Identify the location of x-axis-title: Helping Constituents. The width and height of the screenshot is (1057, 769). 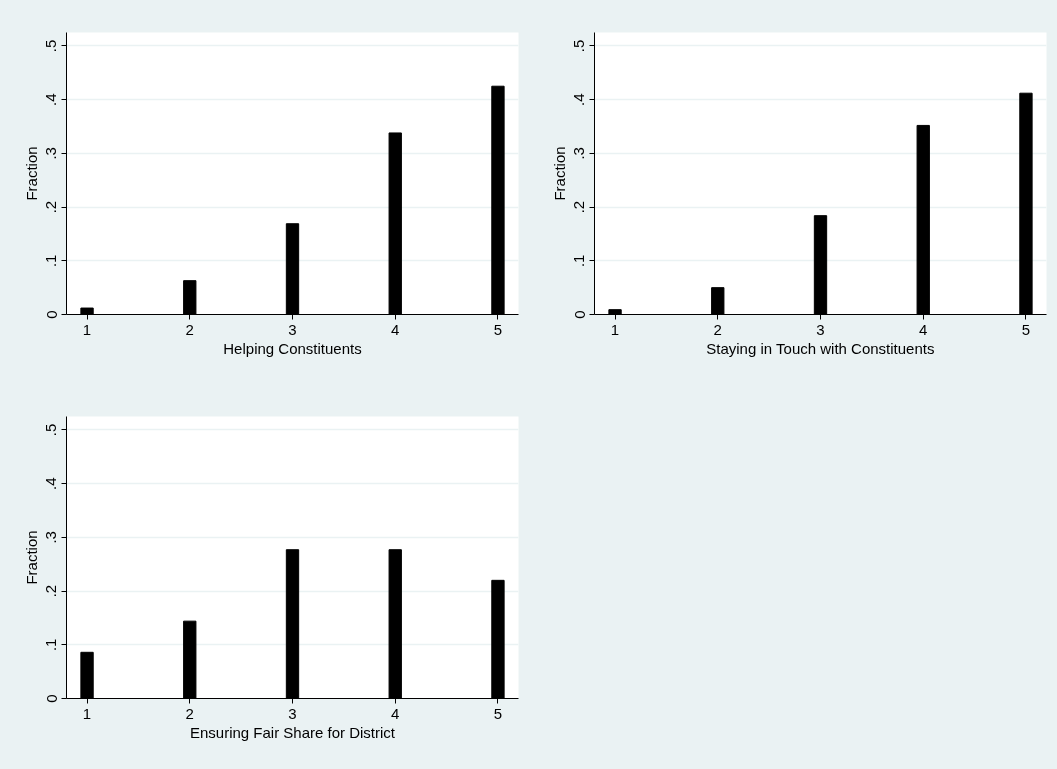
(292, 348).